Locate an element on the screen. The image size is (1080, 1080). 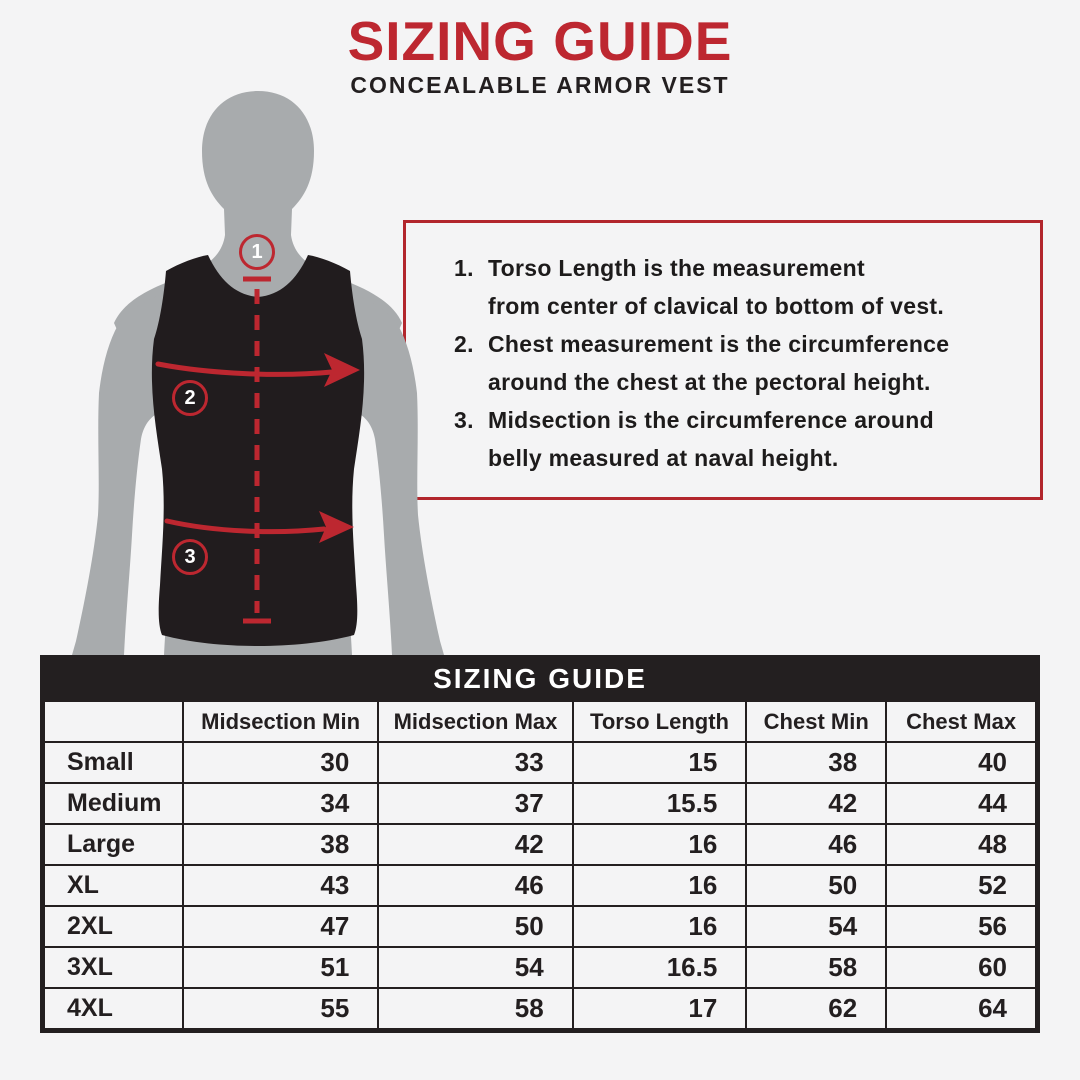
midsection-min-value: 47 is located at coordinates (280, 926).